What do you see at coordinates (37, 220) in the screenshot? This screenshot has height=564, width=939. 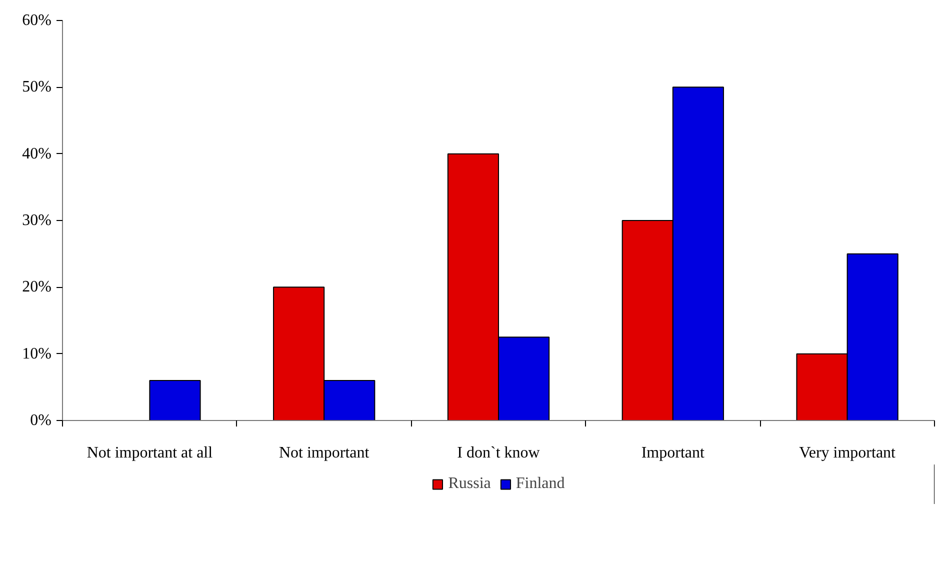 I see `y-tick-label: 30%` at bounding box center [37, 220].